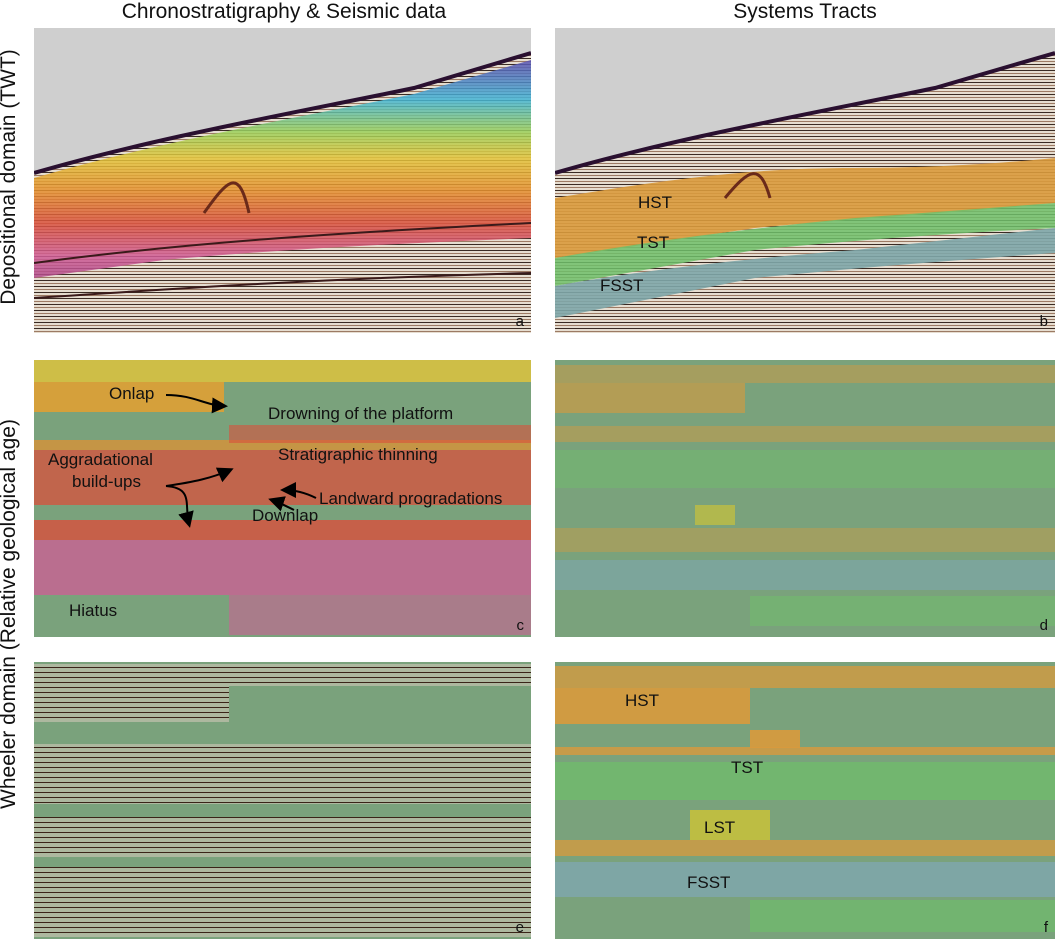 The height and width of the screenshot is (939, 1055). What do you see at coordinates (1043, 321) in the screenshot?
I see `panel-label-b: b` at bounding box center [1043, 321].